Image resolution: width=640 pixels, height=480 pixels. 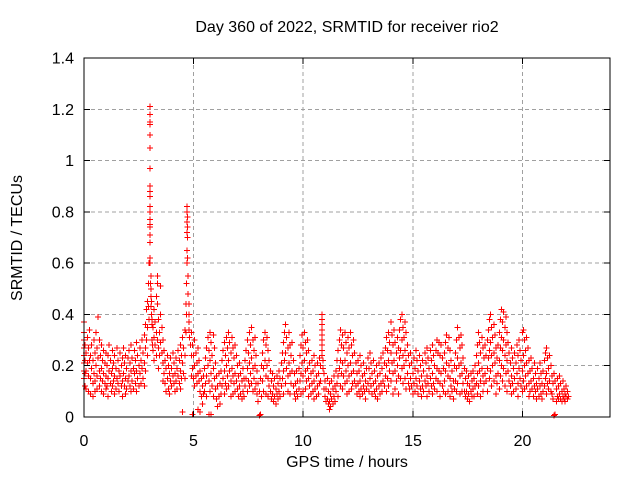 What do you see at coordinates (63, 366) in the screenshot?
I see `y-tick-label: 0.2` at bounding box center [63, 366].